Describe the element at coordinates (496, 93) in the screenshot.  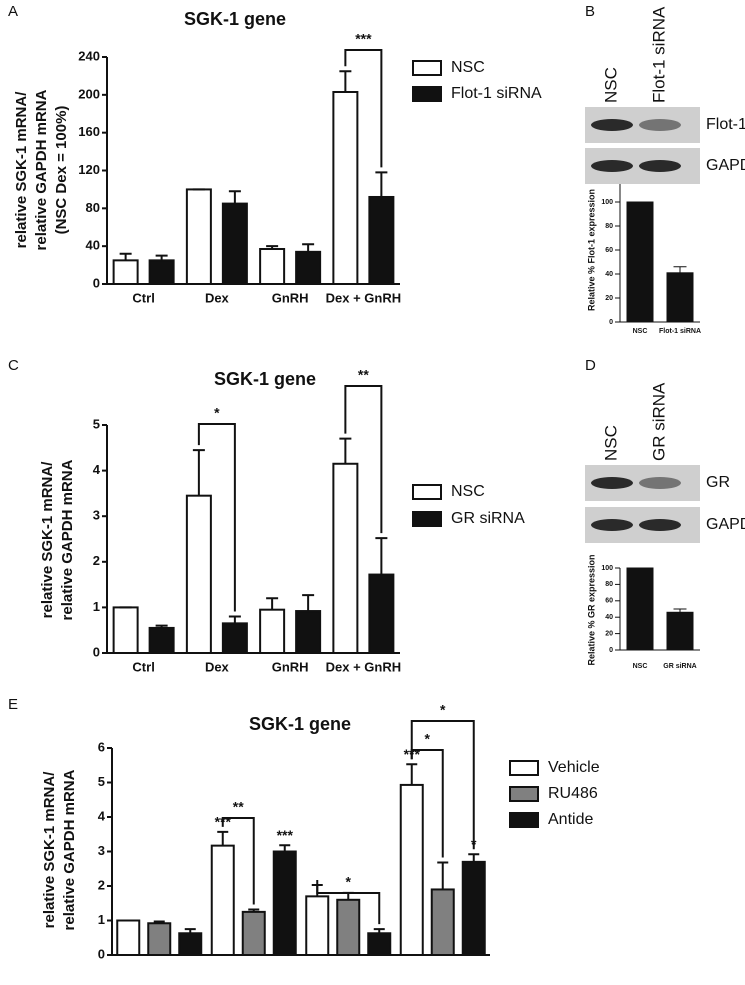
I see `legend-label: Flot-1 siRNA` at that location.